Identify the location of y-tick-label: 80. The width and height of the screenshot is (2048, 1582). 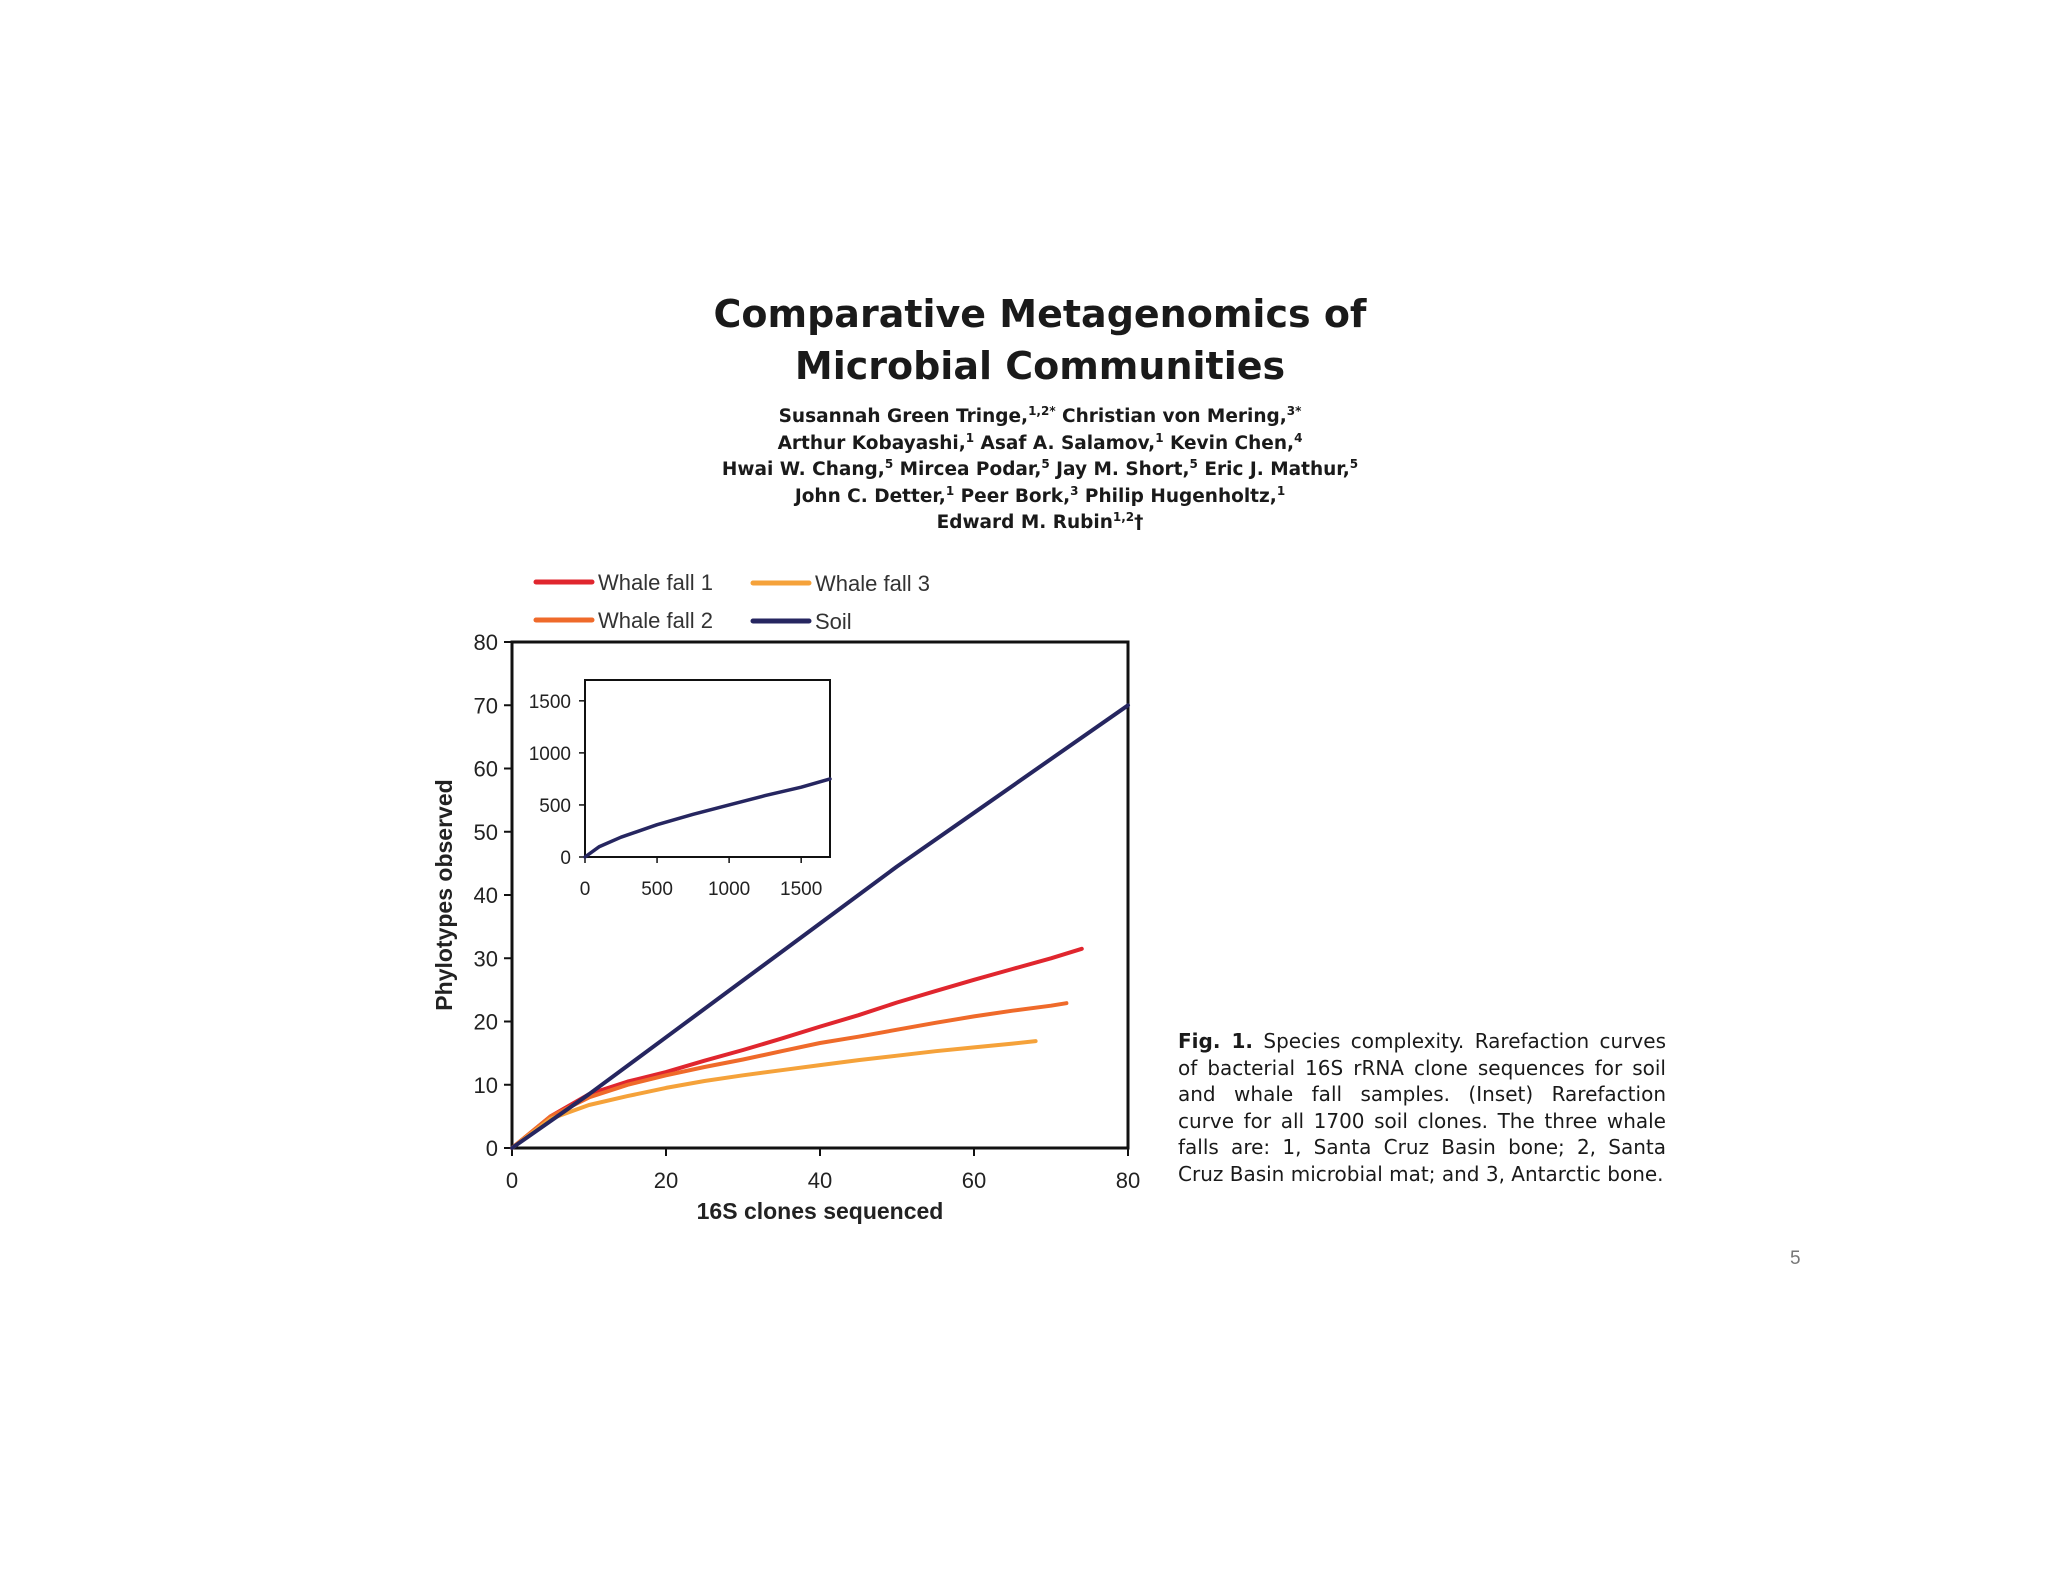
(486, 642).